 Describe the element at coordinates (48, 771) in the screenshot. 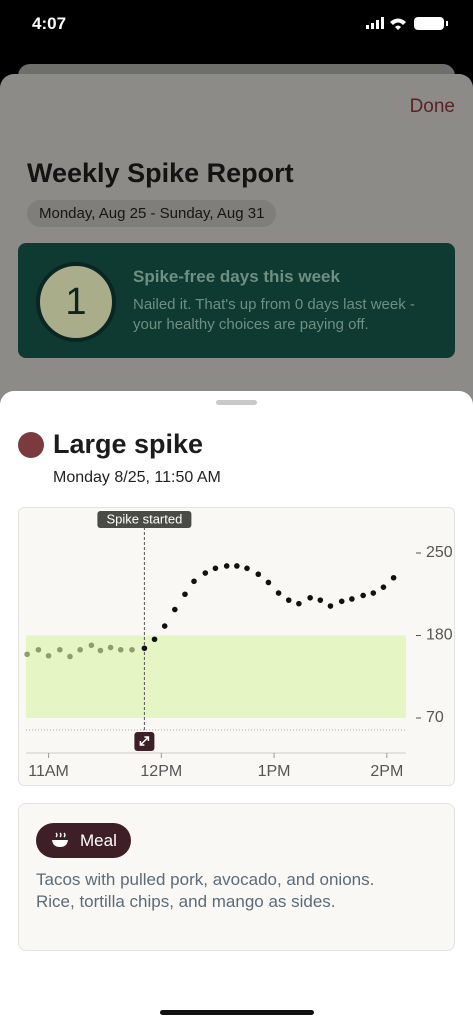

I see `x-tick-label: 11AM` at that location.